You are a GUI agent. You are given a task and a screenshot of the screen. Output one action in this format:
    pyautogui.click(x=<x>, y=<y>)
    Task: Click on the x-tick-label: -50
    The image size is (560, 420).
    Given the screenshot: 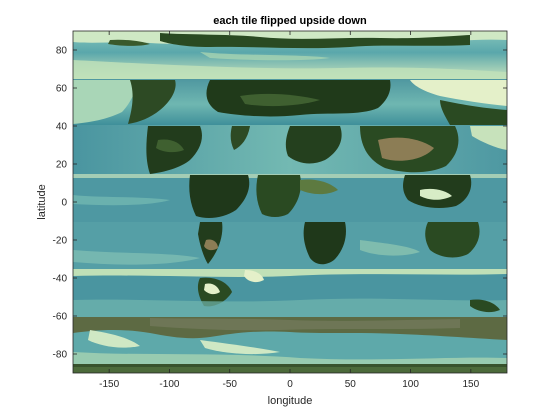 What is the action you would take?
    pyautogui.click(x=229, y=384)
    